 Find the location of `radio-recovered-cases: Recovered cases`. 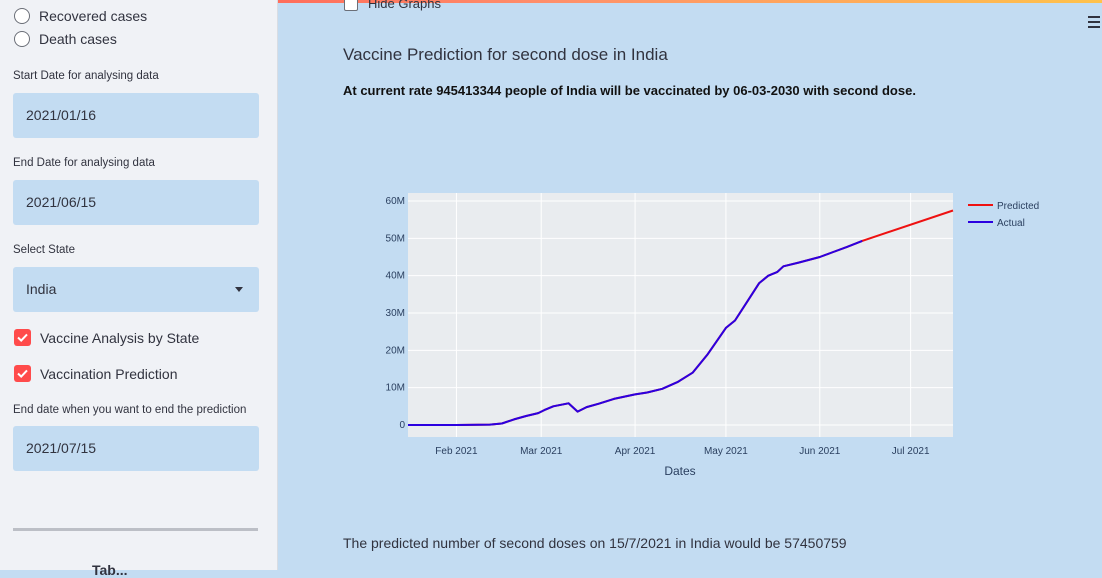

radio-recovered-cases: Recovered cases is located at coordinates (80, 16).